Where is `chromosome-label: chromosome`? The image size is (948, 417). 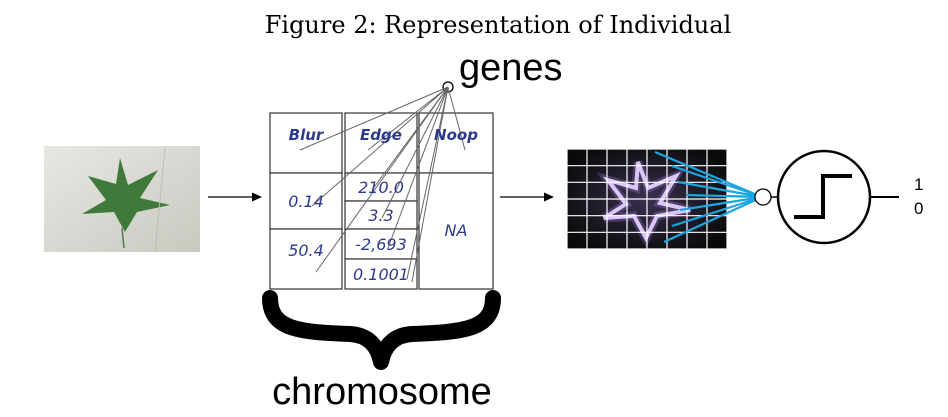 chromosome-label: chromosome is located at coordinates (382, 392).